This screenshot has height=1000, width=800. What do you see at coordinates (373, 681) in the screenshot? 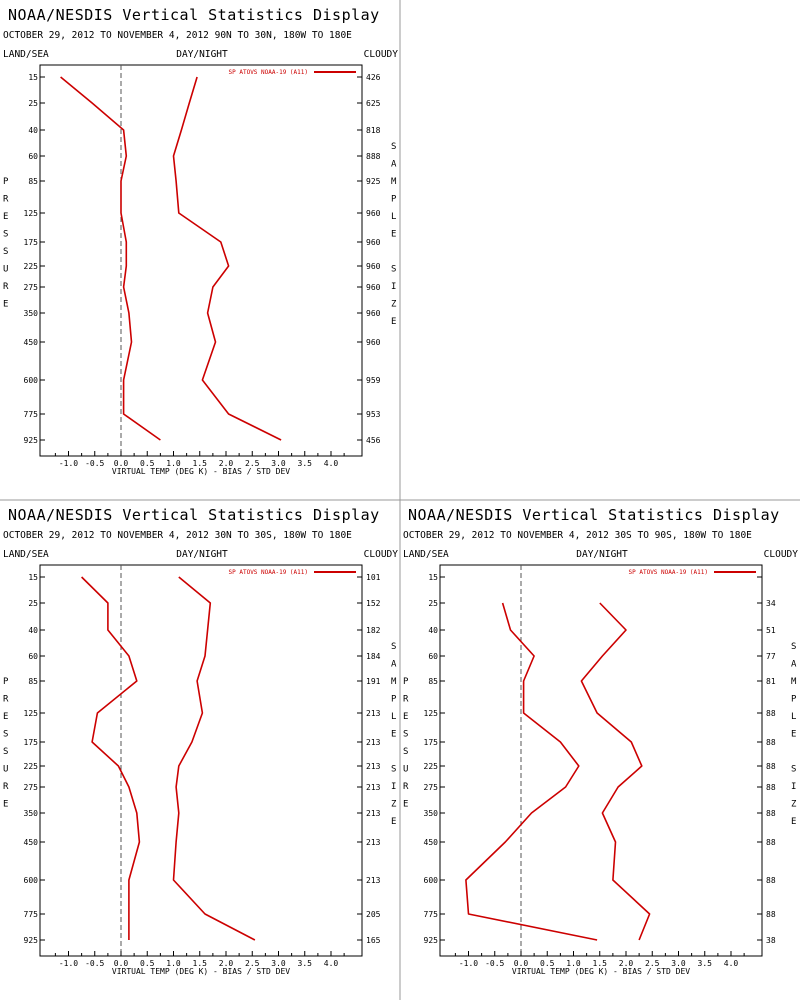
I see `sample-size-label: 191` at bounding box center [373, 681].